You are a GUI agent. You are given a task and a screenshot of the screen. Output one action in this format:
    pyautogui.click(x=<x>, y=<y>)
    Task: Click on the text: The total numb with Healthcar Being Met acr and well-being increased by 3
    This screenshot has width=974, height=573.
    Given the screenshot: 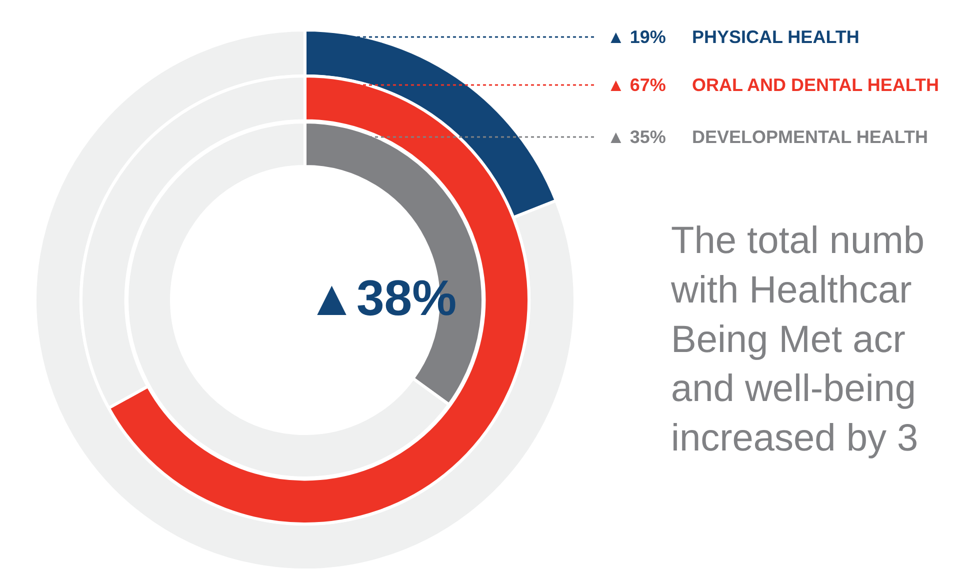 What is the action you would take?
    pyautogui.click(x=797, y=340)
    